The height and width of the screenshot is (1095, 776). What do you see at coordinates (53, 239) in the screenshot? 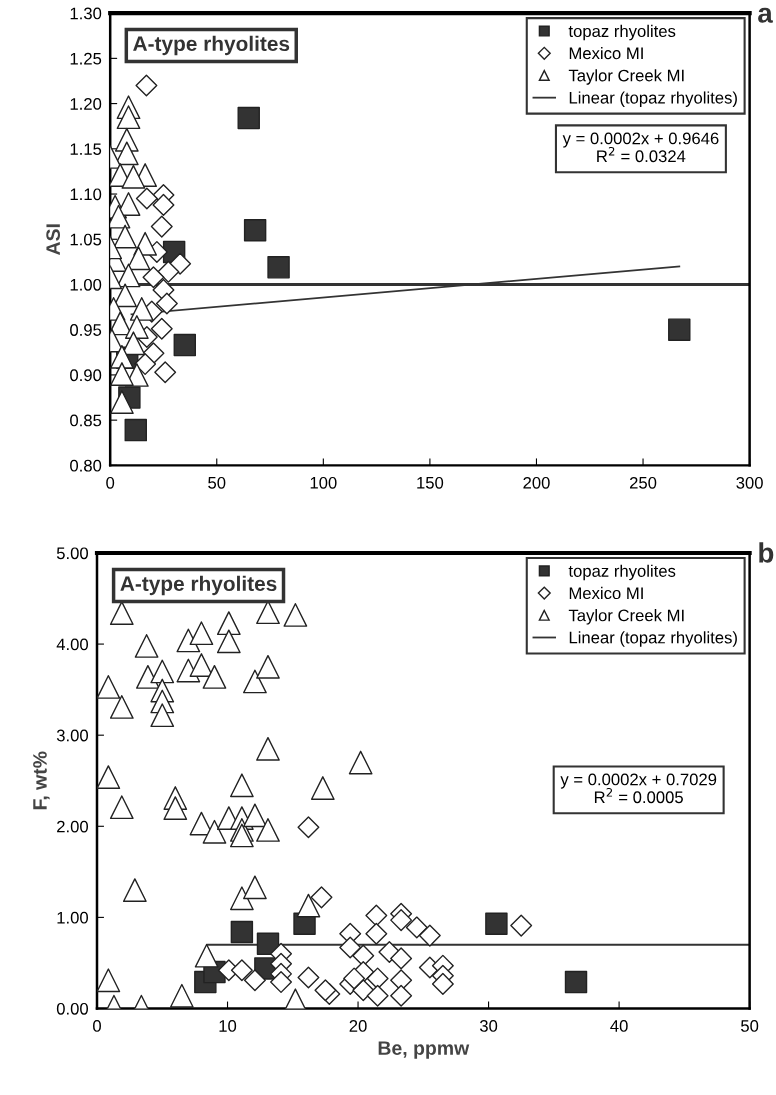
I see `y-axis-title: ASI` at bounding box center [53, 239].